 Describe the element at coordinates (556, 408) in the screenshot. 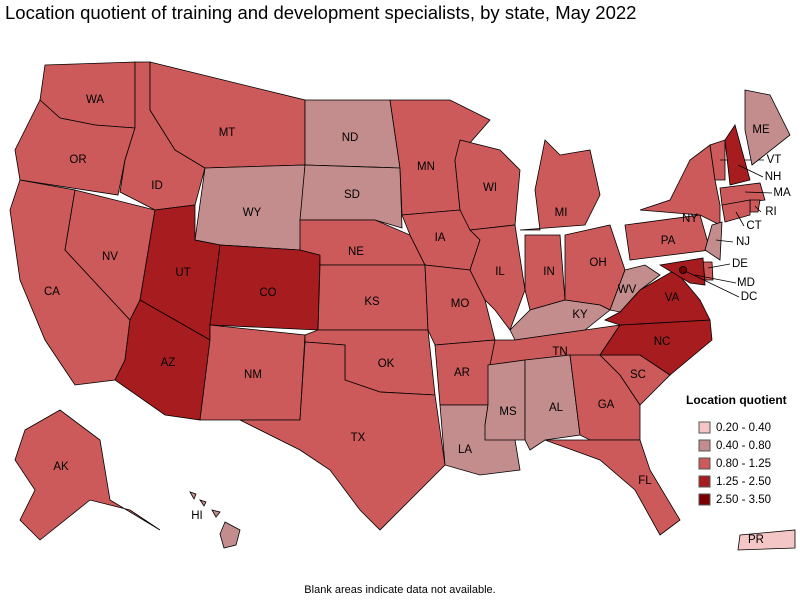

I see `state-label: AL` at that location.